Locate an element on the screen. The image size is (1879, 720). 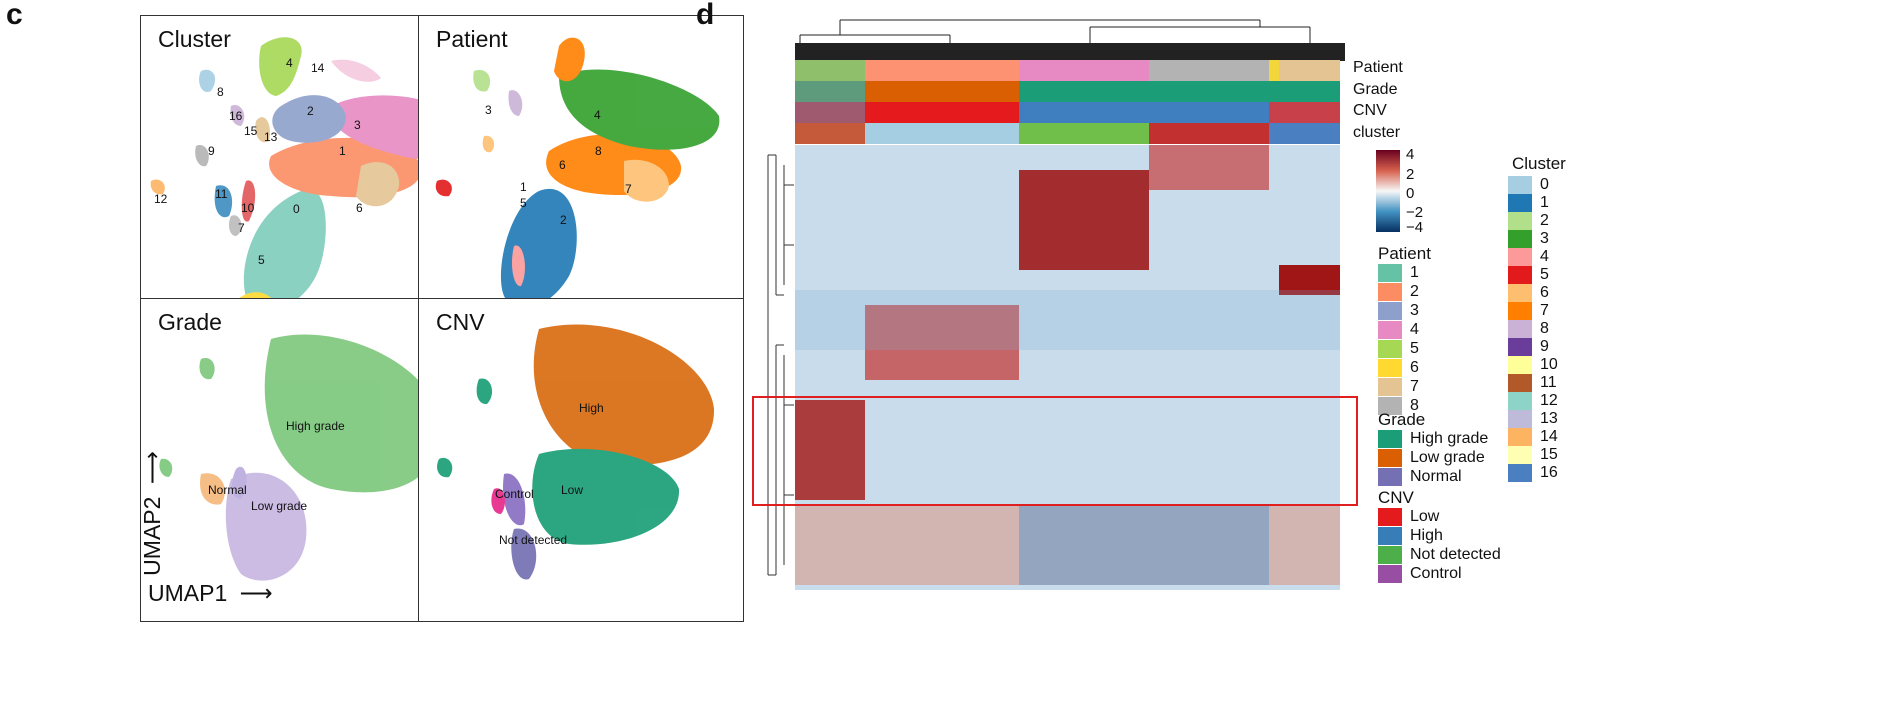
legend-grade-normal: Normal is located at coordinates (1420, 477).